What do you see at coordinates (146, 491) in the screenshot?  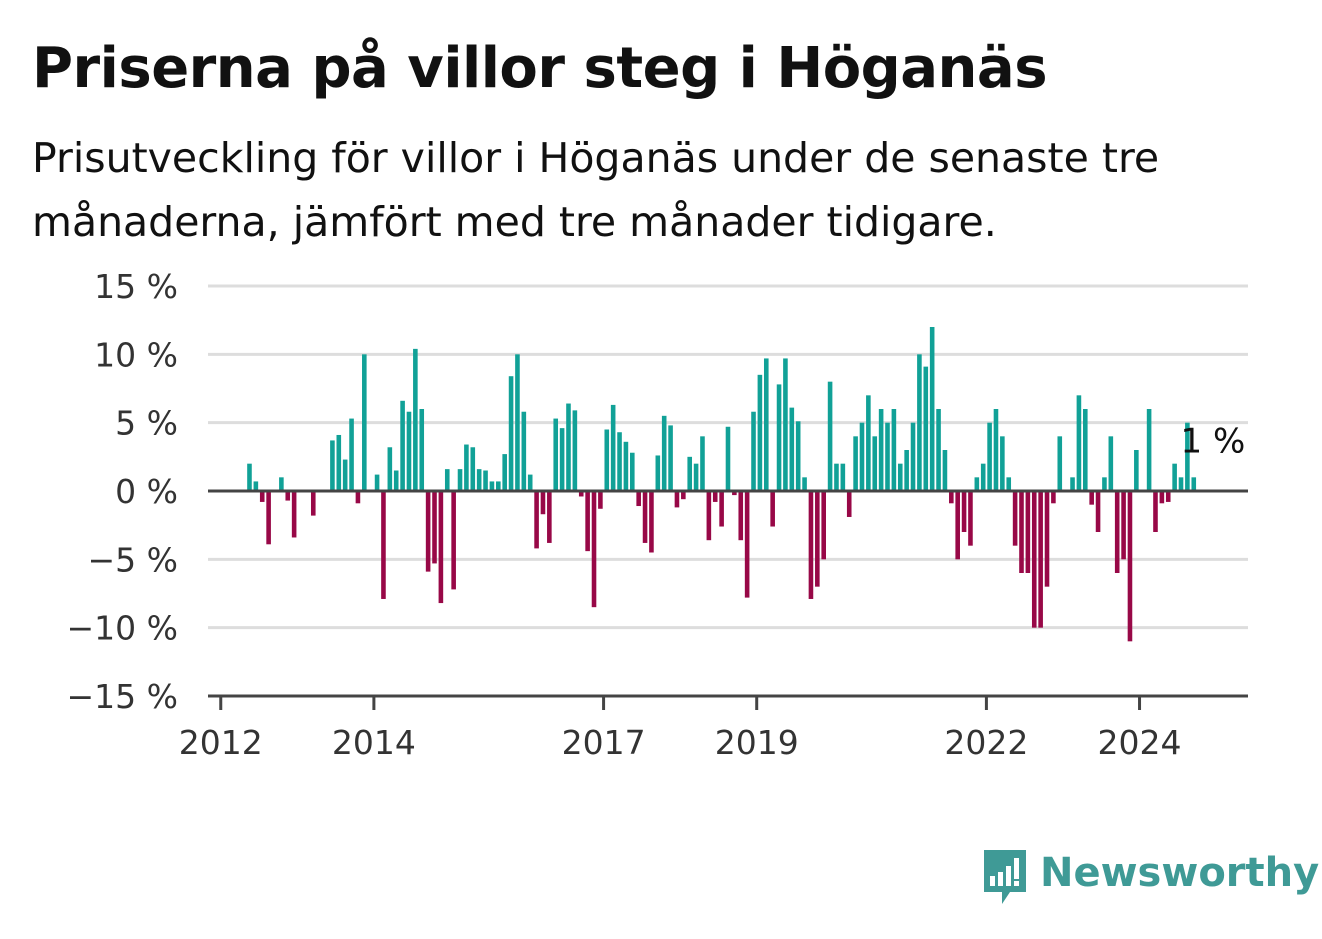 I see `y-tick-label: 0 %` at bounding box center [146, 491].